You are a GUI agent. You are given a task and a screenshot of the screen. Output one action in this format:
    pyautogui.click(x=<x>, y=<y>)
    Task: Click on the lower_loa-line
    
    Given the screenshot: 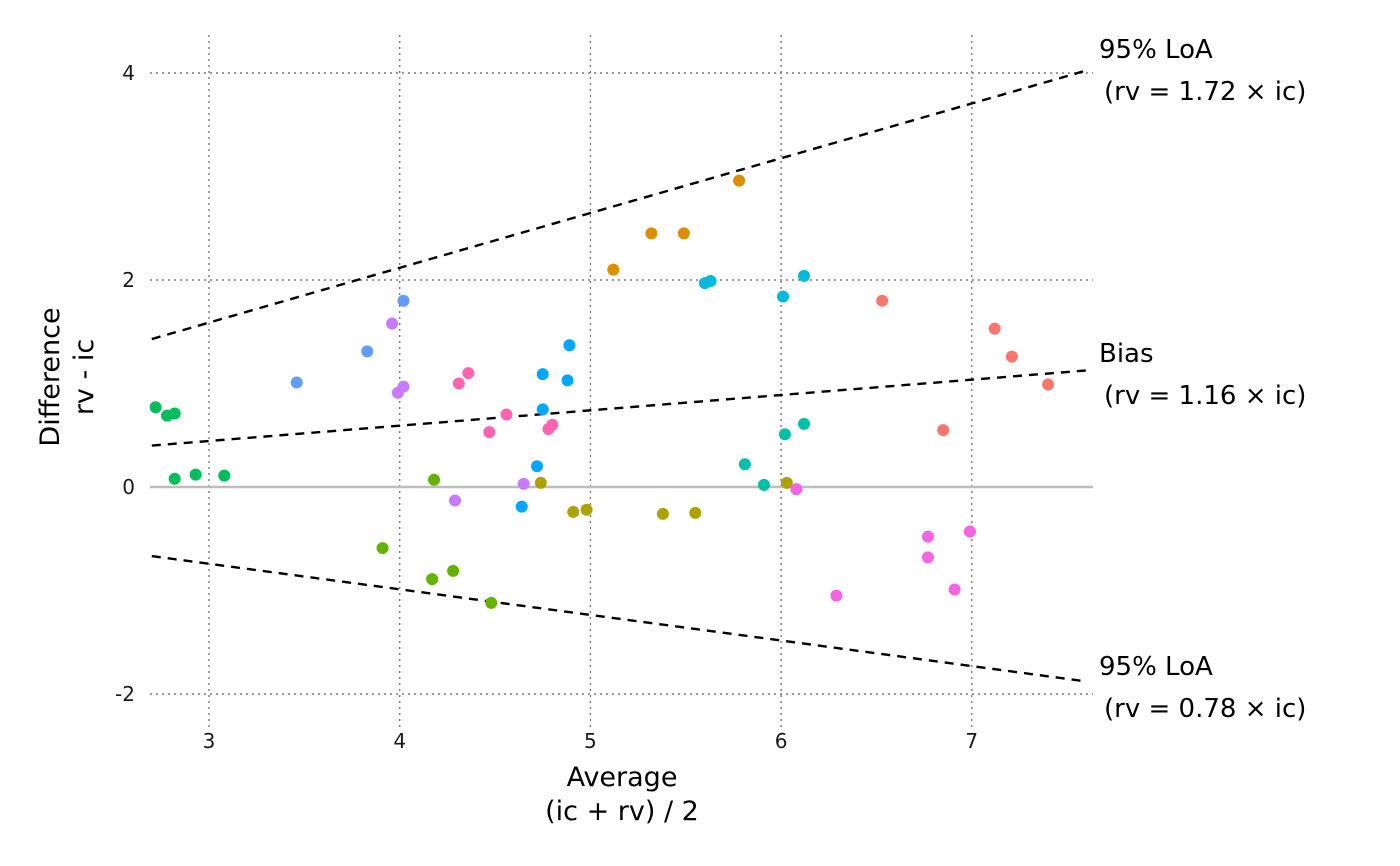 What is the action you would take?
    pyautogui.click(x=619, y=618)
    